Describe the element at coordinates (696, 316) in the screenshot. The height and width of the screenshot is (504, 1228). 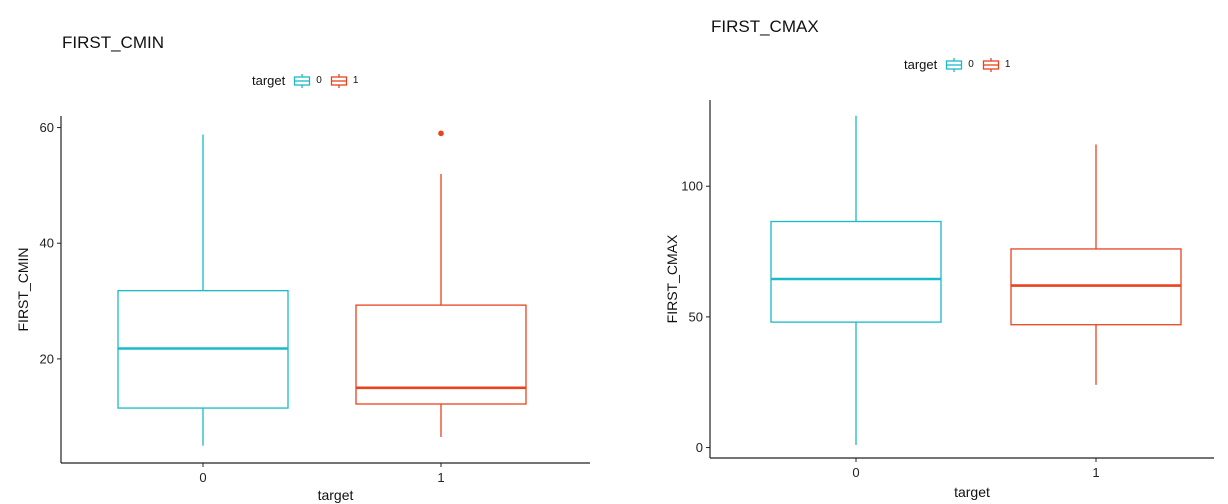
I see `y-tick-label: 50` at that location.